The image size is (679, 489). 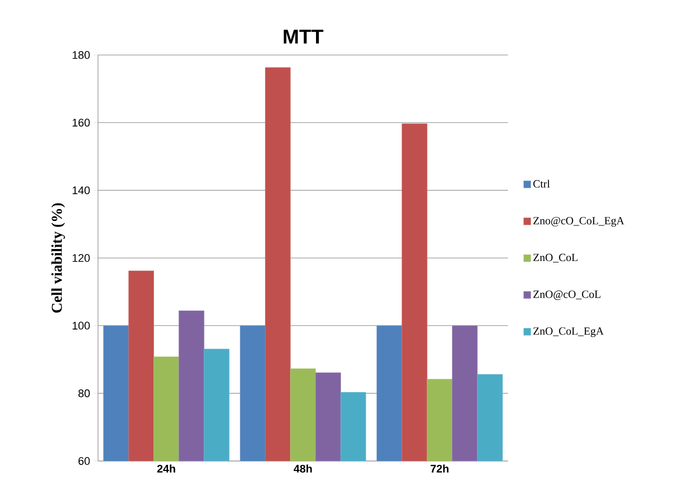 I want to click on x-tick-label: 72h, so click(x=439, y=468).